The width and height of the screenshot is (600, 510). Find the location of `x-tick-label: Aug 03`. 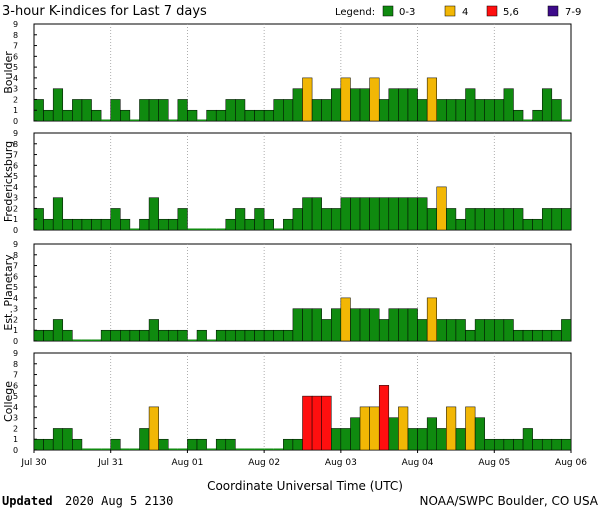

x-tick-label: Aug 03 is located at coordinates (341, 463).